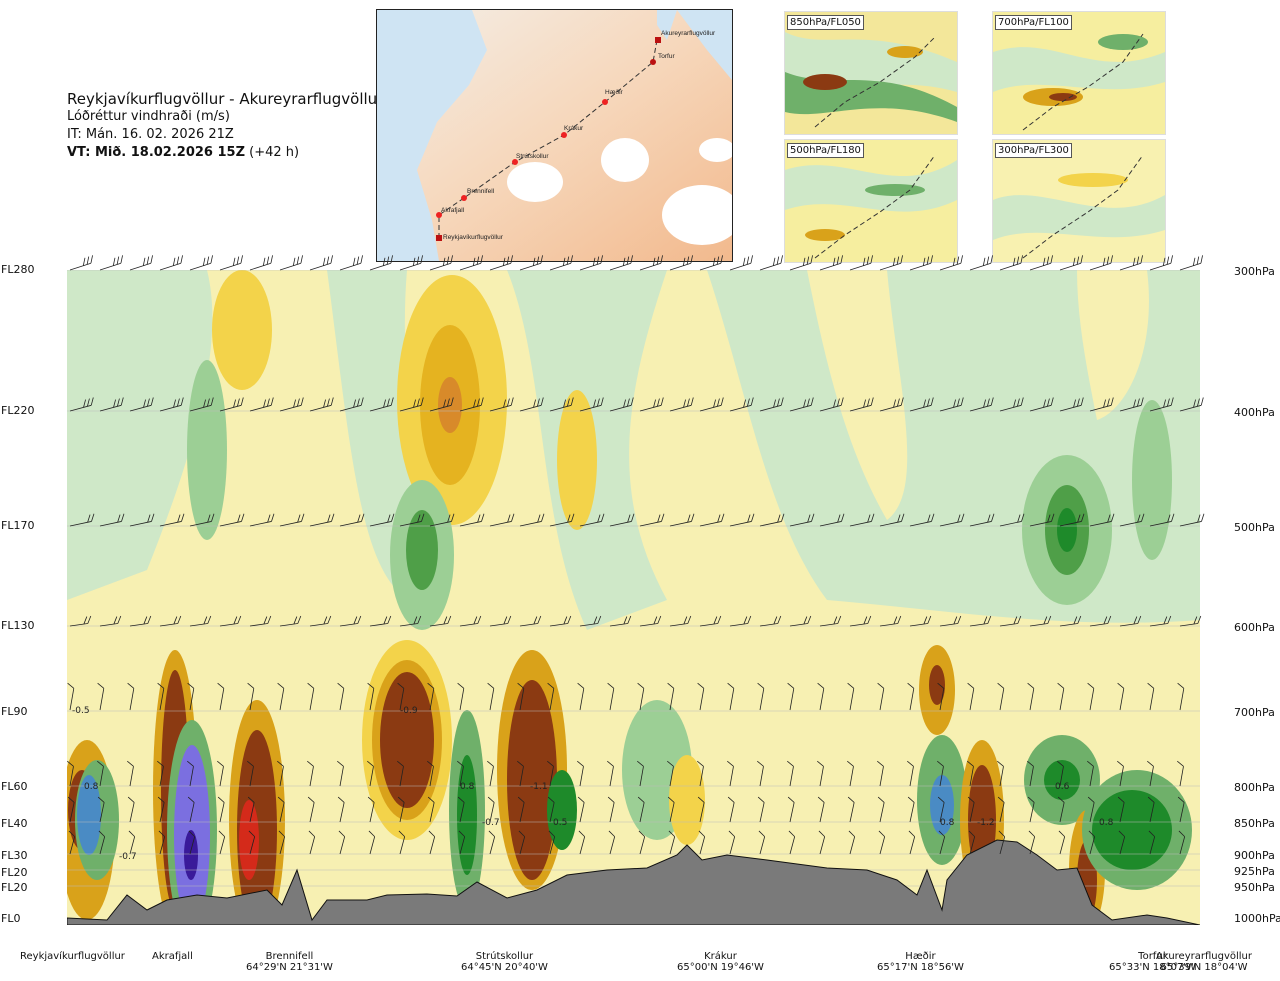 The width and height of the screenshot is (1280, 981). I want to click on contour-value: 0.5, so click(560, 823).